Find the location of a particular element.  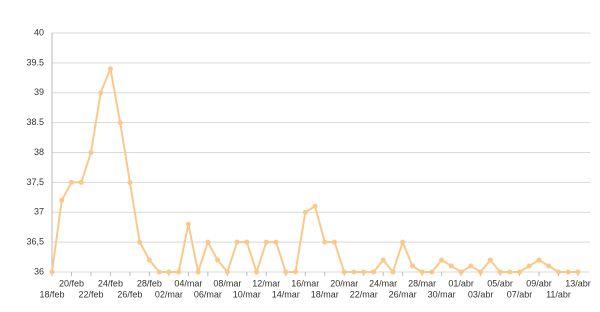

y-tick-label: 39 is located at coordinates (39, 92).